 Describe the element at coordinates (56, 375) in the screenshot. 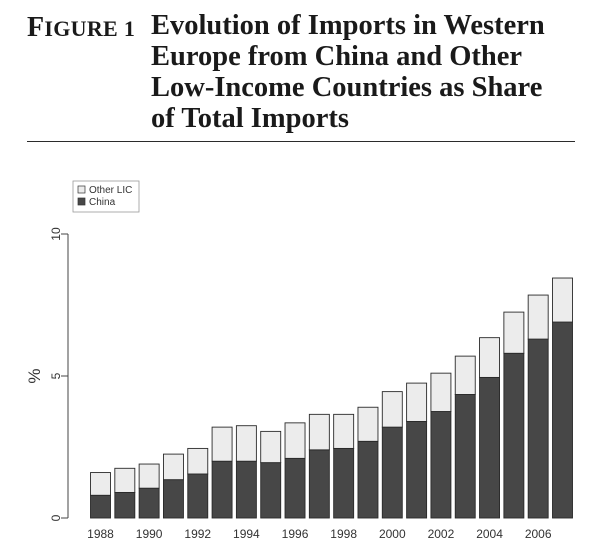

I see `y-tick-label: 5` at that location.